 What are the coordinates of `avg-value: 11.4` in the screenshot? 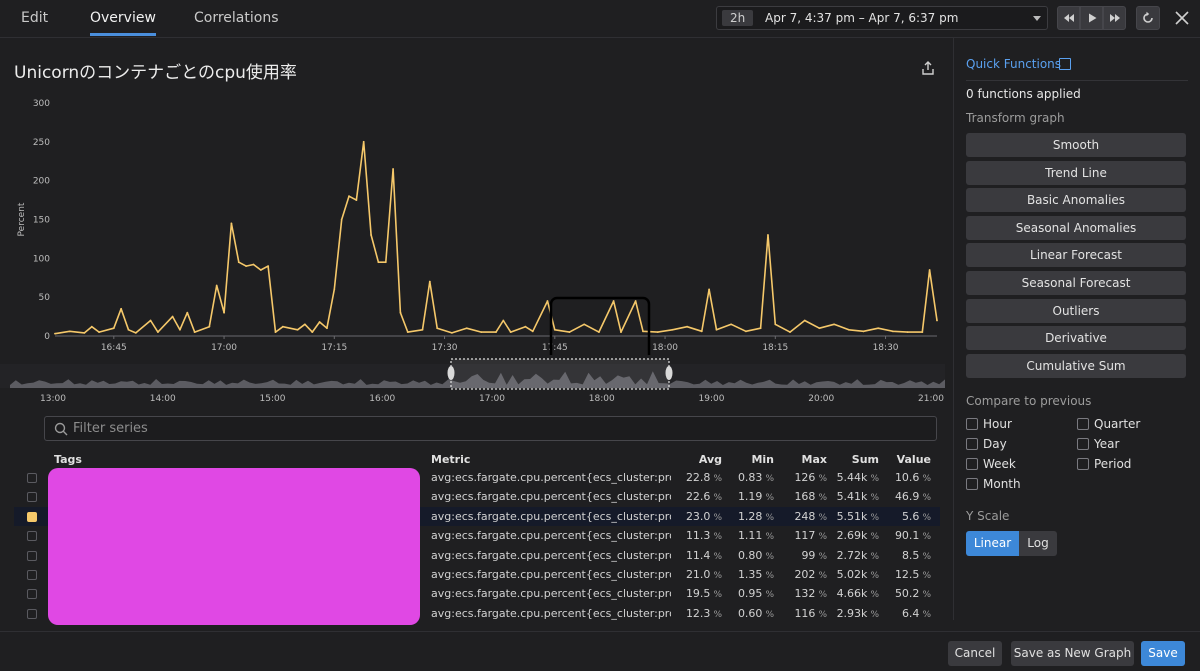 It's located at (698, 555).